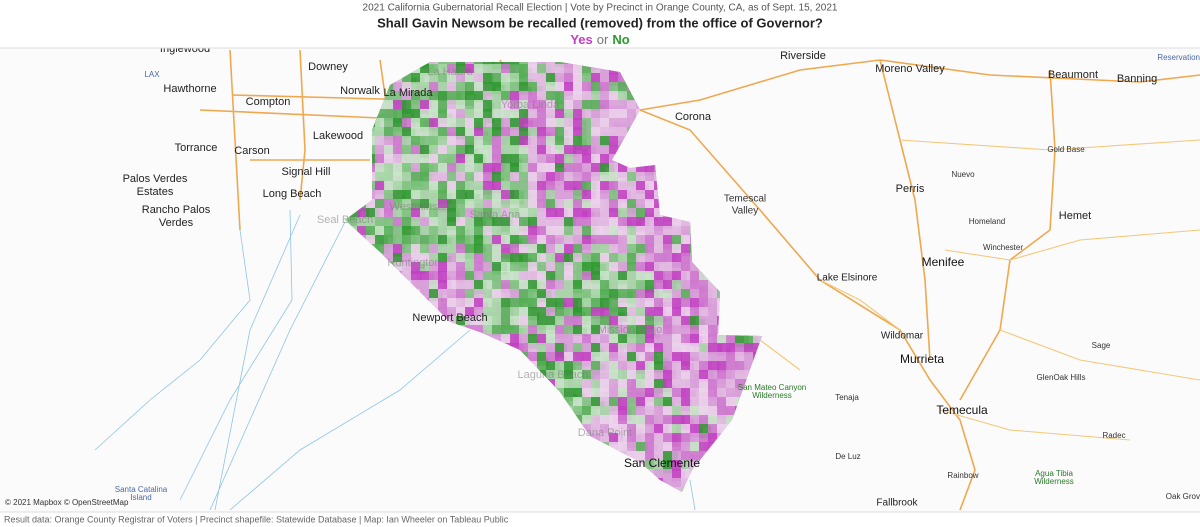  I want to click on footer-bg, so click(600, 519).